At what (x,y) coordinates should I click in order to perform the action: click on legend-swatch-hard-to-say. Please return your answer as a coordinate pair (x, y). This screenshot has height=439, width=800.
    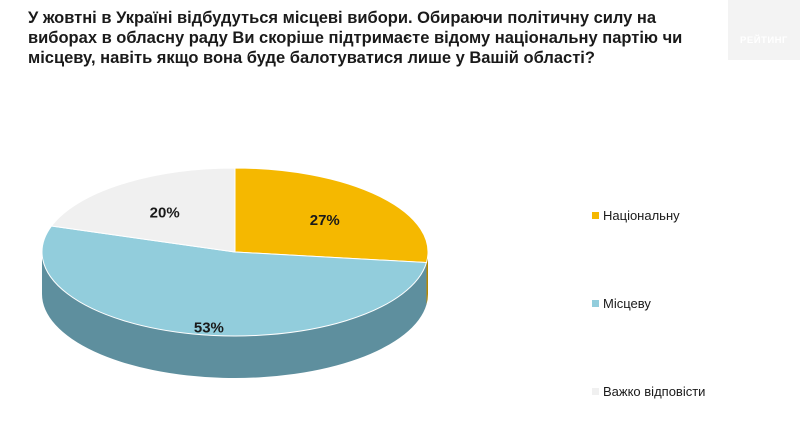
    Looking at the image, I should click on (595, 391).